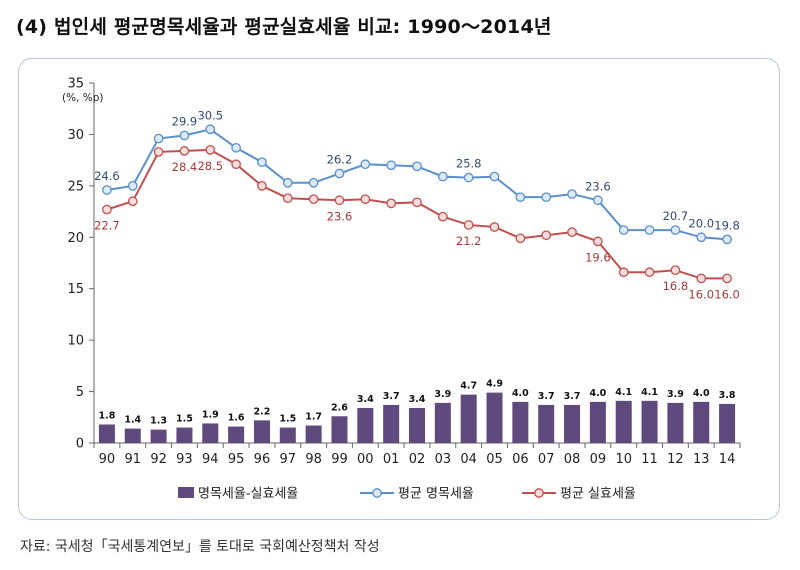 The image size is (800, 570). Describe the element at coordinates (185, 167) in the screenshot. I see `line-data-label: 28.4` at that location.